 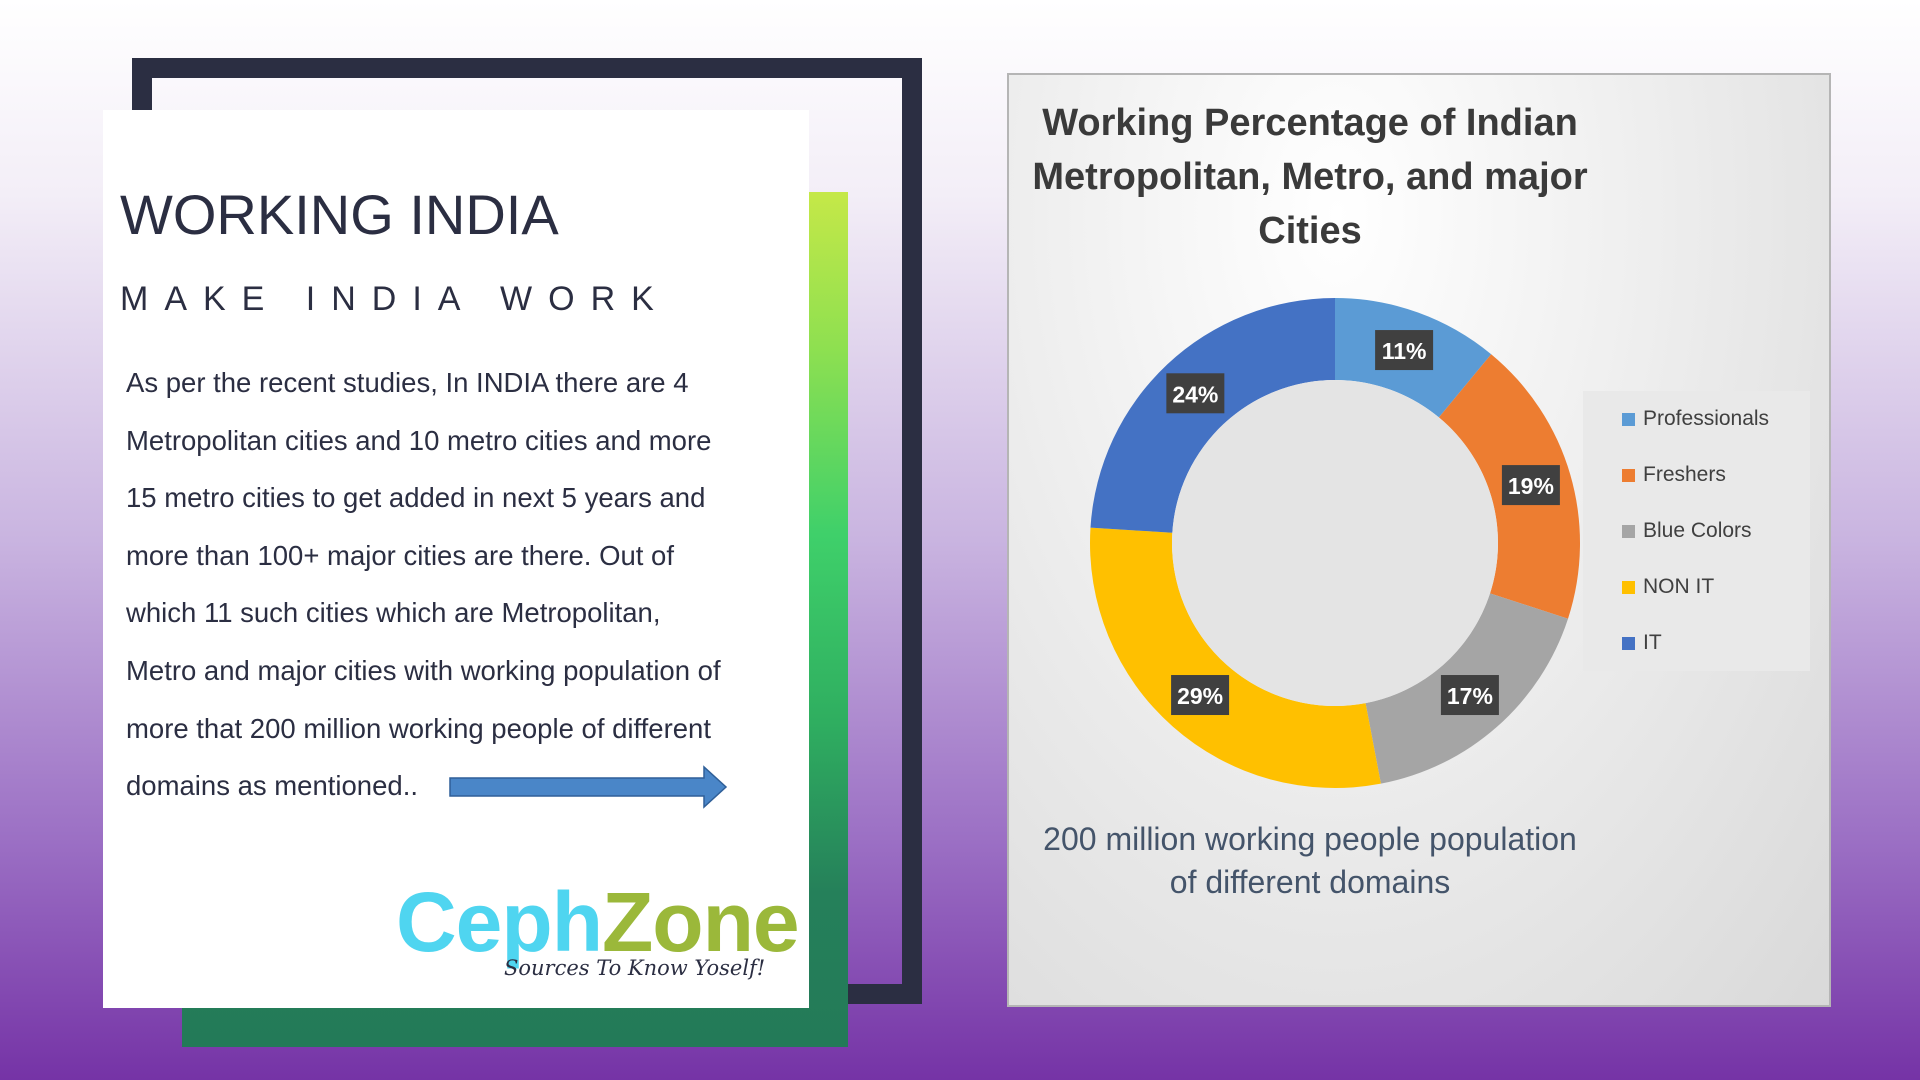 I want to click on legend-label: IT, so click(x=1652, y=642).